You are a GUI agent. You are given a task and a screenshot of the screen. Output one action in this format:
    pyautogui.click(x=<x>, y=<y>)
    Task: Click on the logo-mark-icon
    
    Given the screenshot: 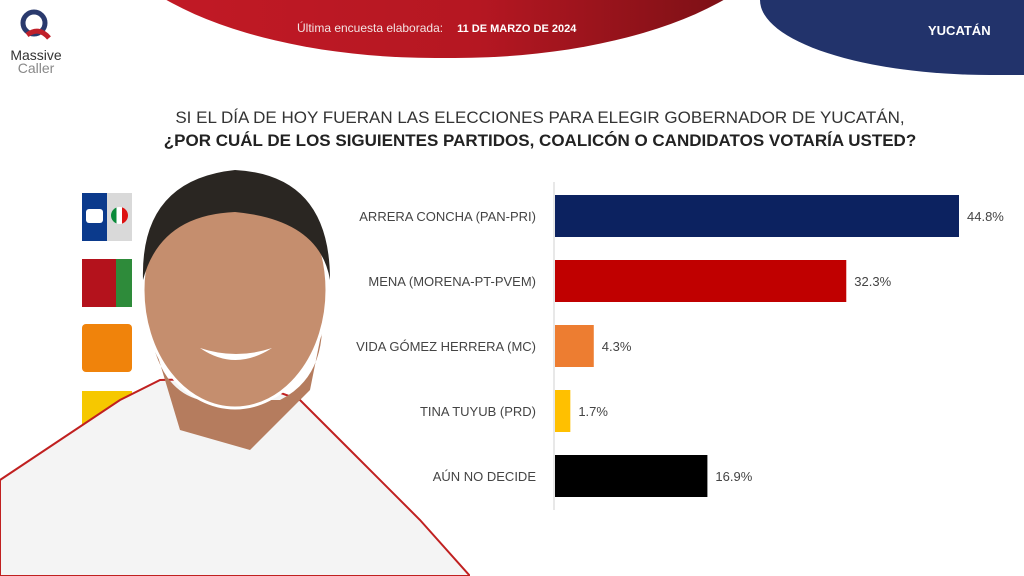 What is the action you would take?
    pyautogui.click(x=35, y=24)
    